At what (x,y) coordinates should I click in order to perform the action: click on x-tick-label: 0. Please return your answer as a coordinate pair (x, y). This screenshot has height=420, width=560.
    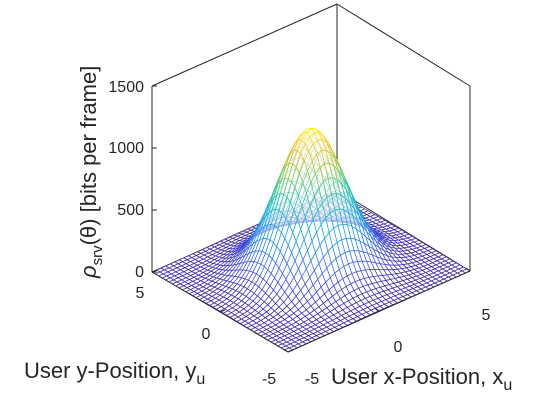
    Looking at the image, I should click on (398, 347).